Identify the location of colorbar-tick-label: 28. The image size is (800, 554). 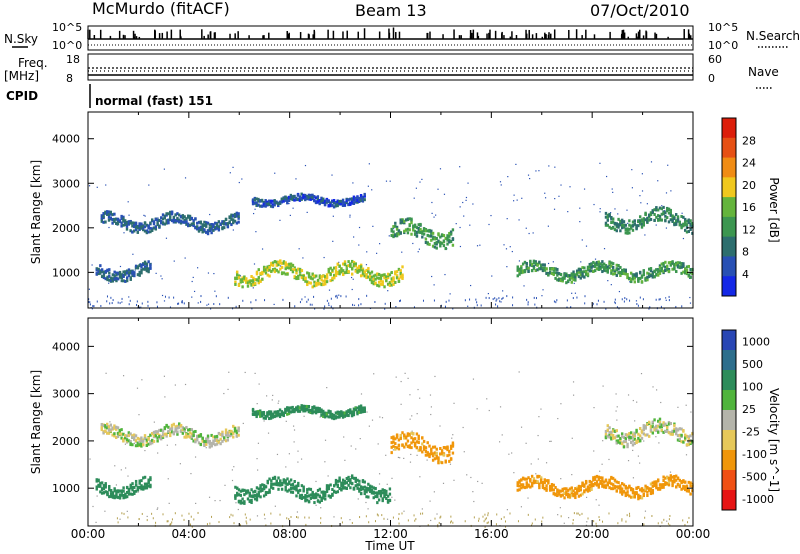
(749, 140).